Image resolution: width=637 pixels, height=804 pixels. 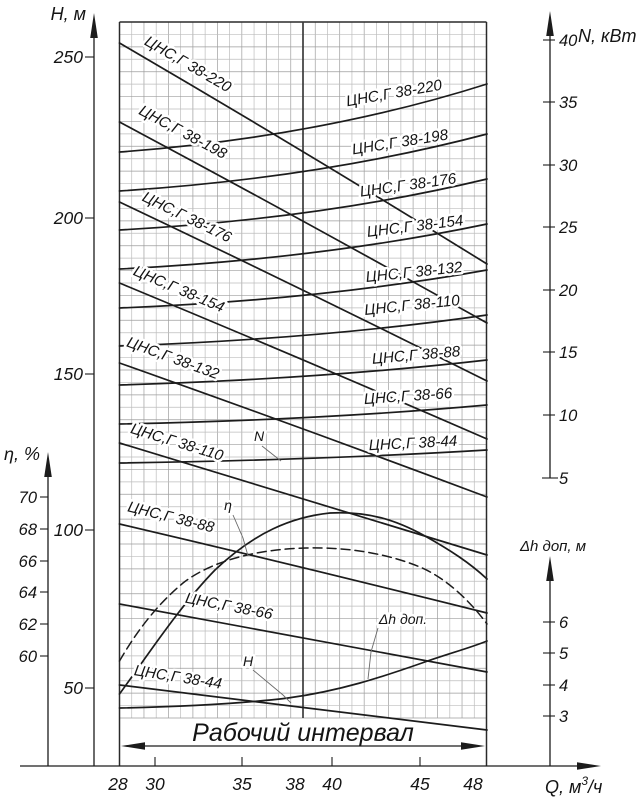 What do you see at coordinates (28, 498) in the screenshot?
I see `eta-tick-70: 70` at bounding box center [28, 498].